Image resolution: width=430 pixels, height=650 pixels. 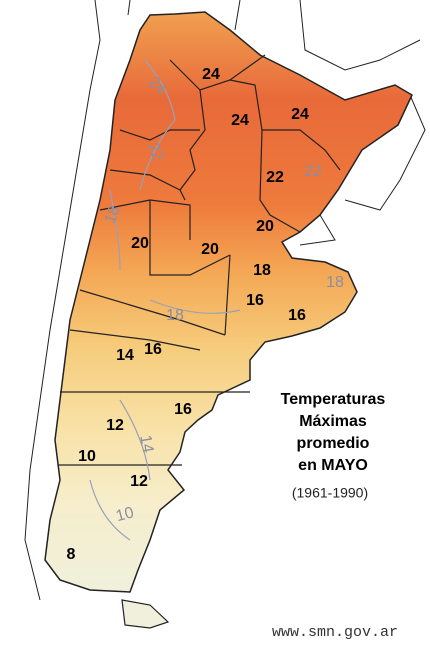 What do you see at coordinates (145, 614) in the screenshot?
I see `tierra-del-fuego` at bounding box center [145, 614].